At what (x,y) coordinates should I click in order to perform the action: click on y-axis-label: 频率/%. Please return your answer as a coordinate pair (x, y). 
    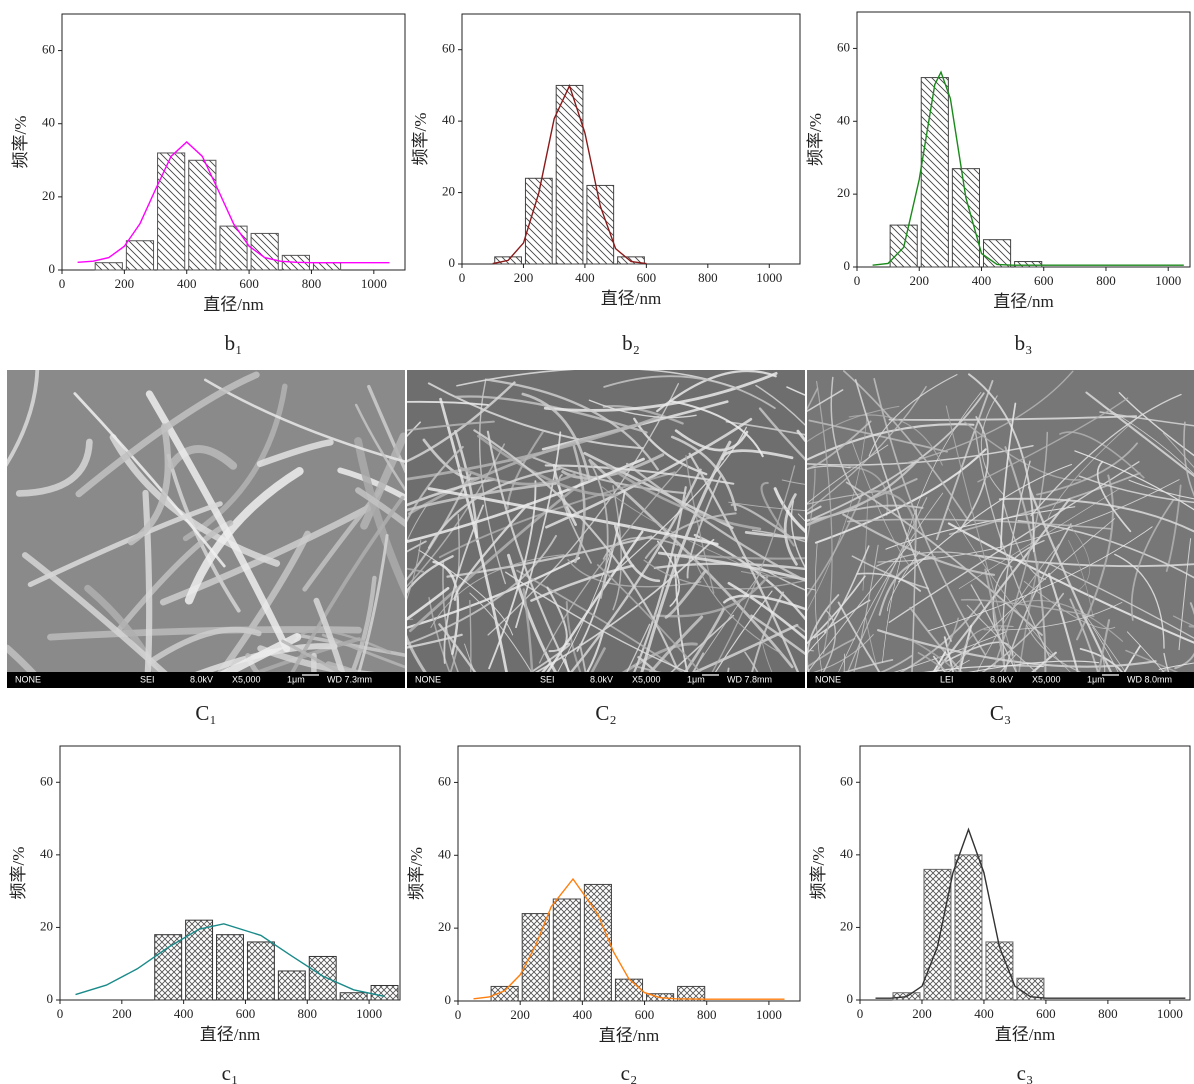
    Looking at the image, I should click on (416, 873).